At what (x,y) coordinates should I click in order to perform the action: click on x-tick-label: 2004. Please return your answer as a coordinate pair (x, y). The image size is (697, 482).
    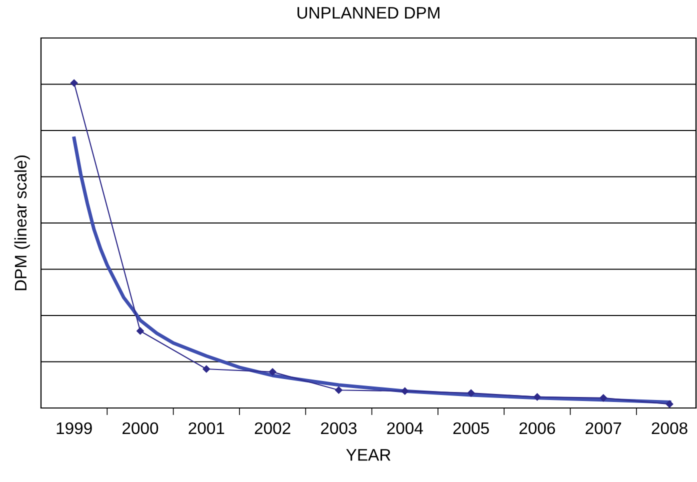
    Looking at the image, I should click on (405, 428).